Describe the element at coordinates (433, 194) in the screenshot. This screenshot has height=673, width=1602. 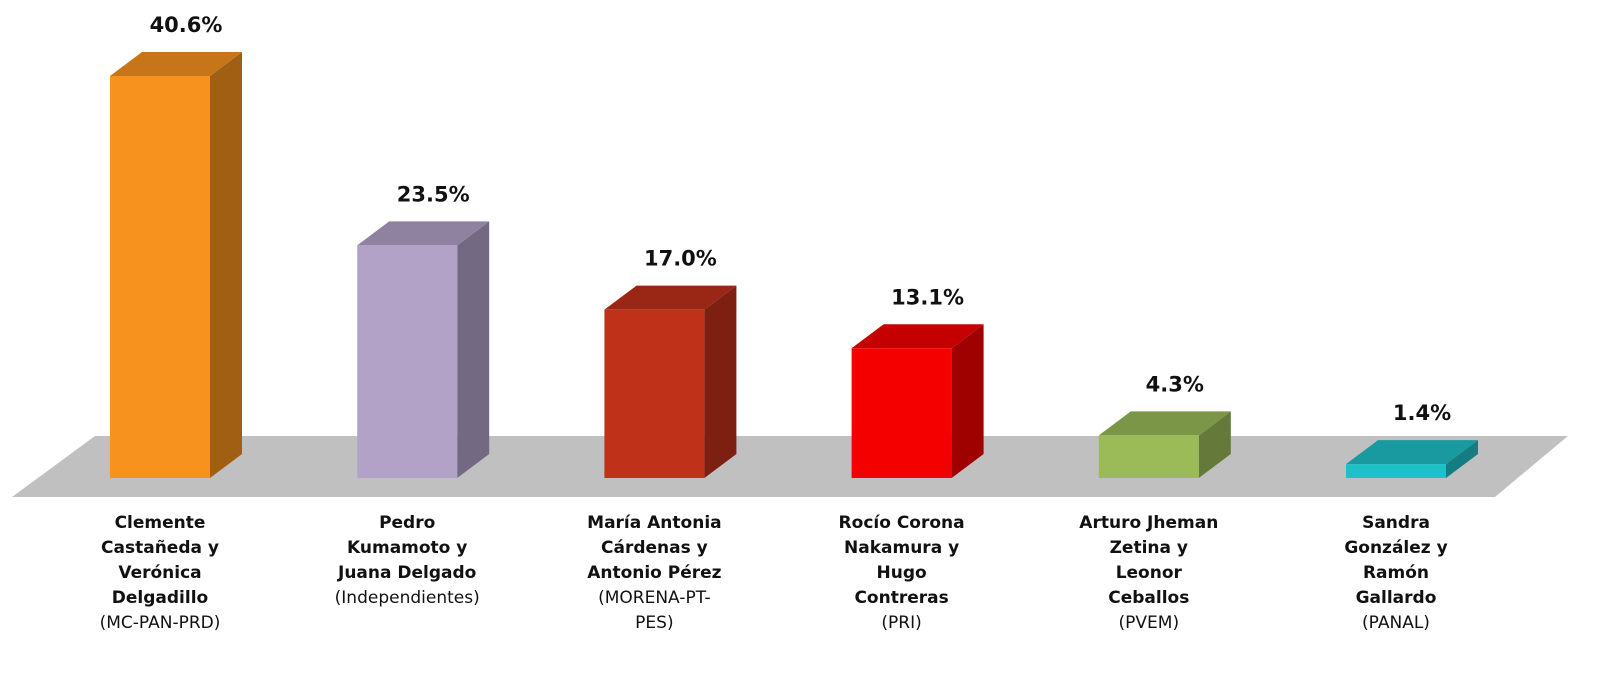
I see `value-label: 23.5%` at that location.